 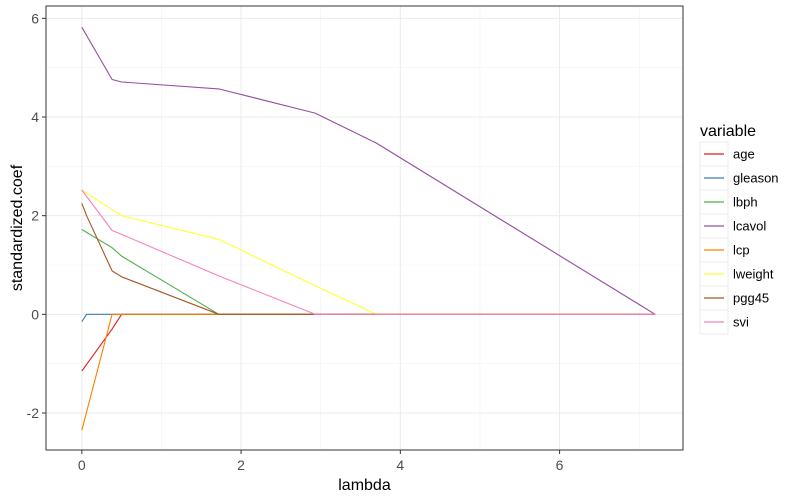 I want to click on y-axis: -2 0 2 4 6, so click(x=36, y=215).